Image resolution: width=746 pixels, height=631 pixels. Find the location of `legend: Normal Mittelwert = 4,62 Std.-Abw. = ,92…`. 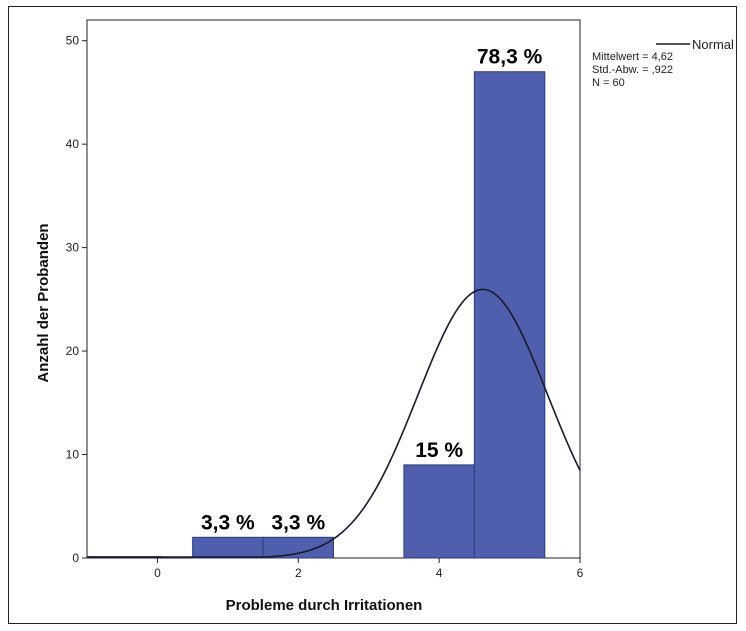

legend: Normal Mittelwert = 4,62 Std.-Abw. = ,92… is located at coordinates (663, 63).